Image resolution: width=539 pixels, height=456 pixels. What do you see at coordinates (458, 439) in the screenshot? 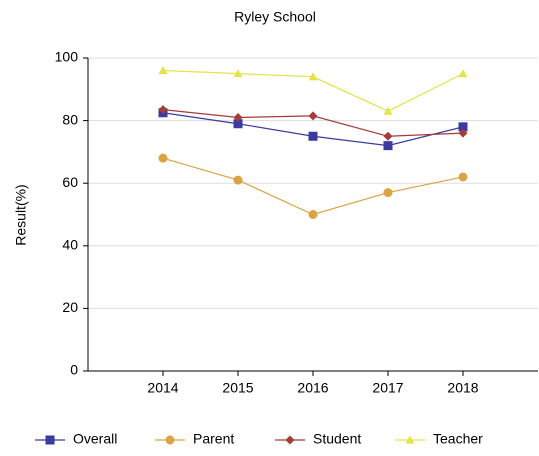
I see `legend-label: Teacher` at bounding box center [458, 439].